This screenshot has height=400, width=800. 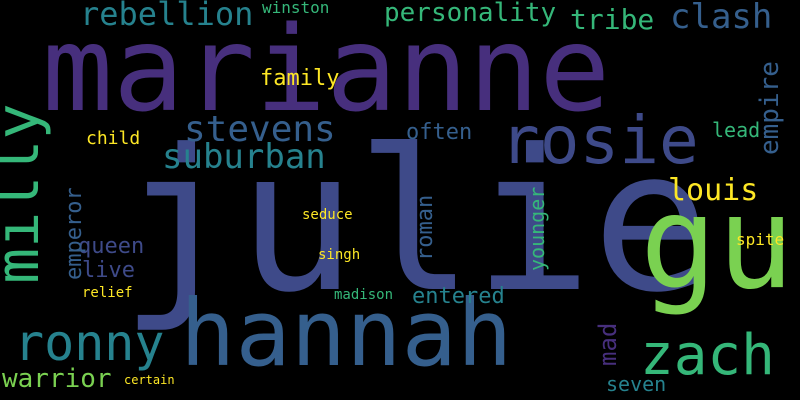 What do you see at coordinates (108, 270) in the screenshot?
I see `word-live: live` at bounding box center [108, 270].